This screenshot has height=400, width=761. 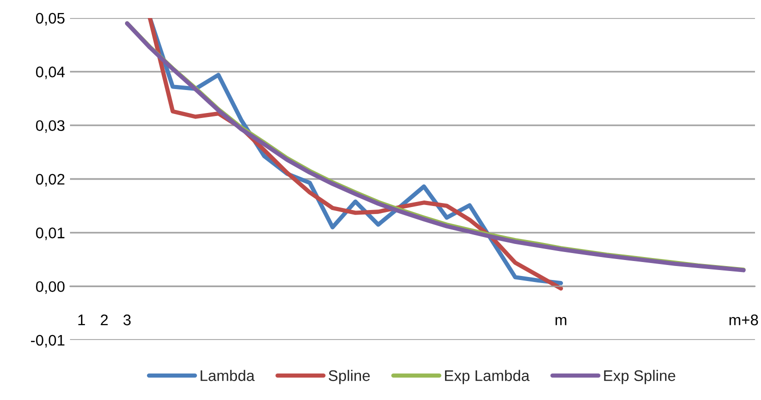 What do you see at coordinates (640, 377) in the screenshot?
I see `legend-label: Exp Spline` at bounding box center [640, 377].